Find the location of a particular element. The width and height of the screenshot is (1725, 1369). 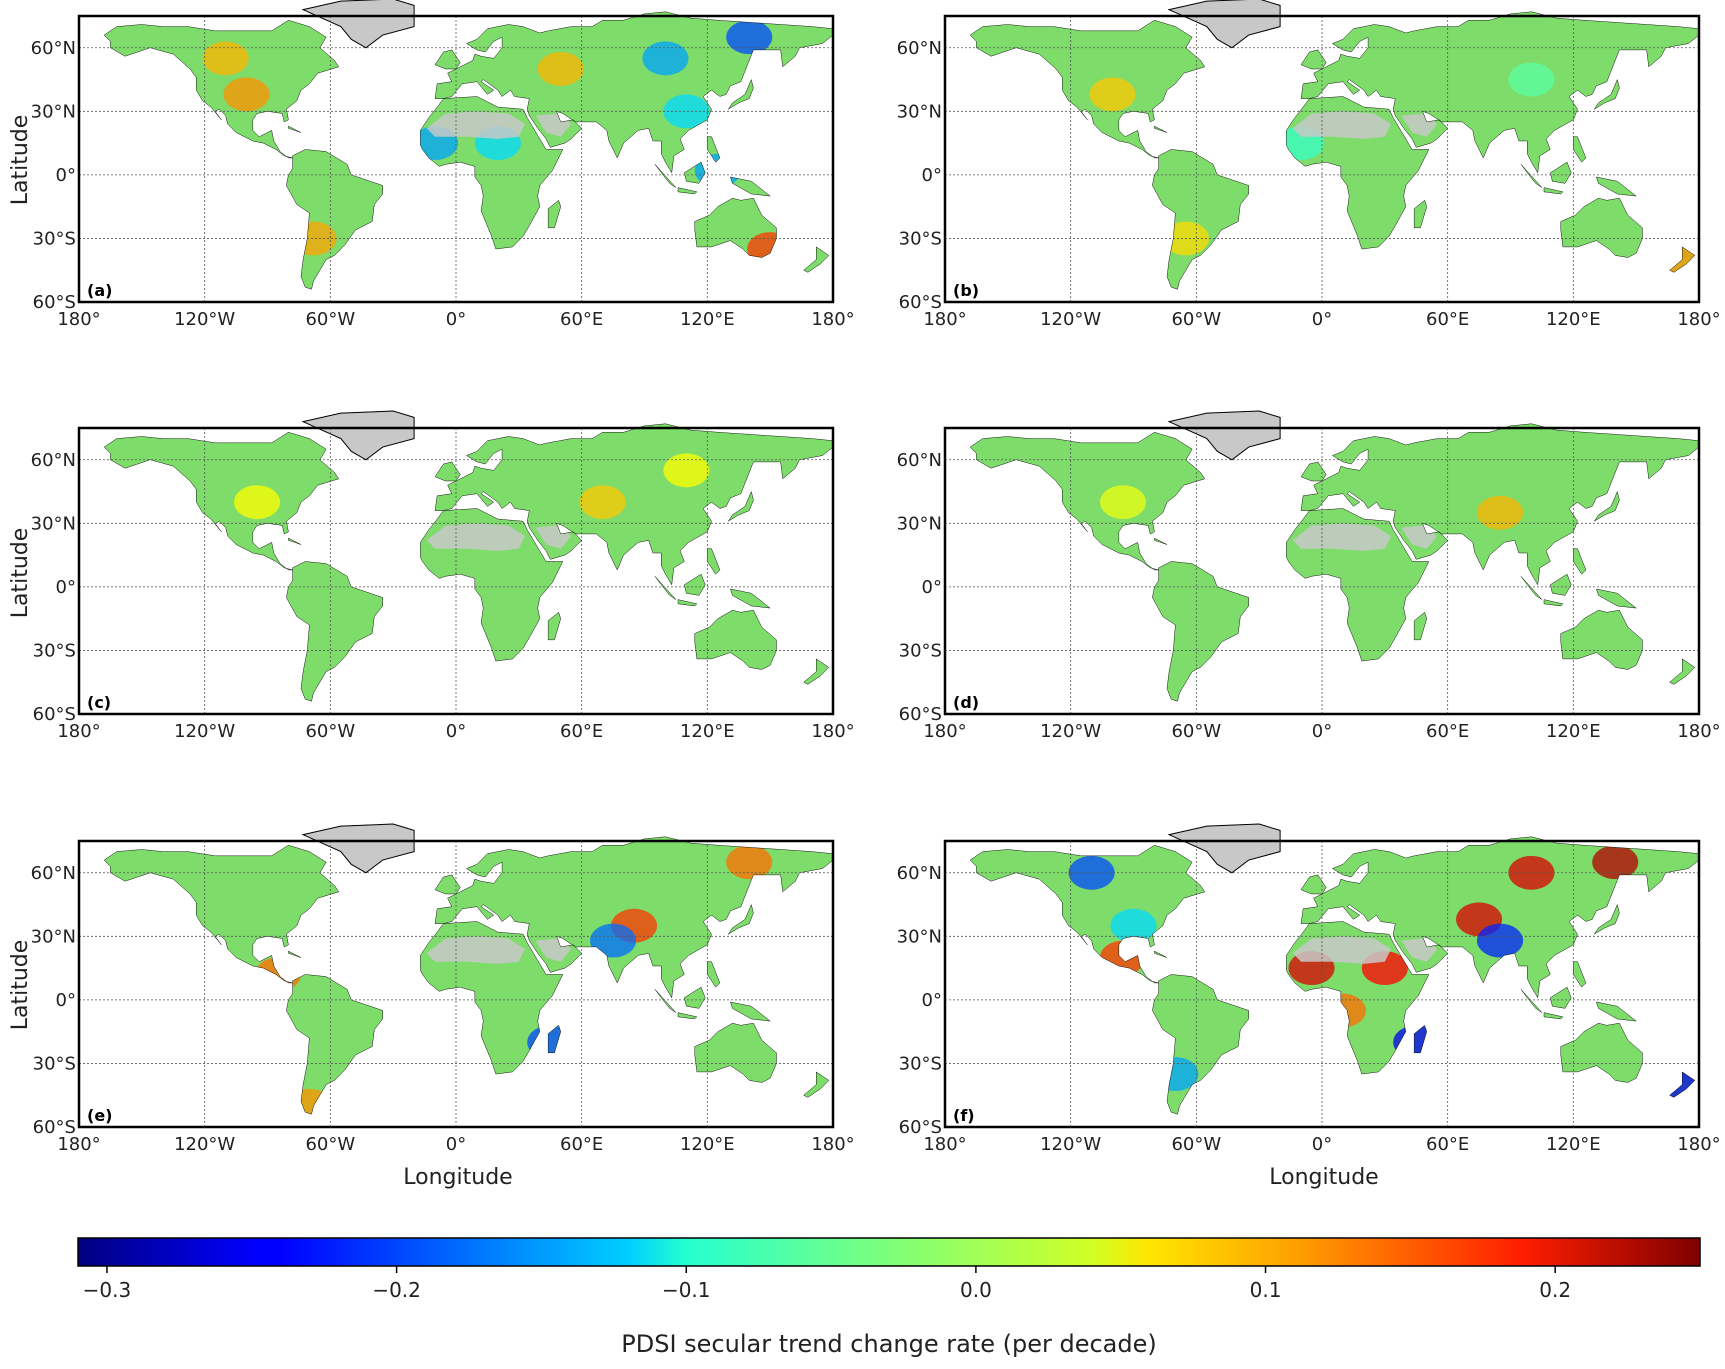

panel-label: (a) is located at coordinates (99, 290).